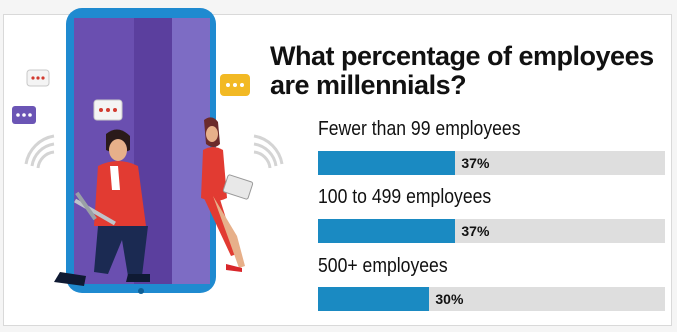 Image resolution: width=677 pixels, height=332 pixels. Describe the element at coordinates (383, 266) in the screenshot. I see `bar-label: 500+ employees` at that location.